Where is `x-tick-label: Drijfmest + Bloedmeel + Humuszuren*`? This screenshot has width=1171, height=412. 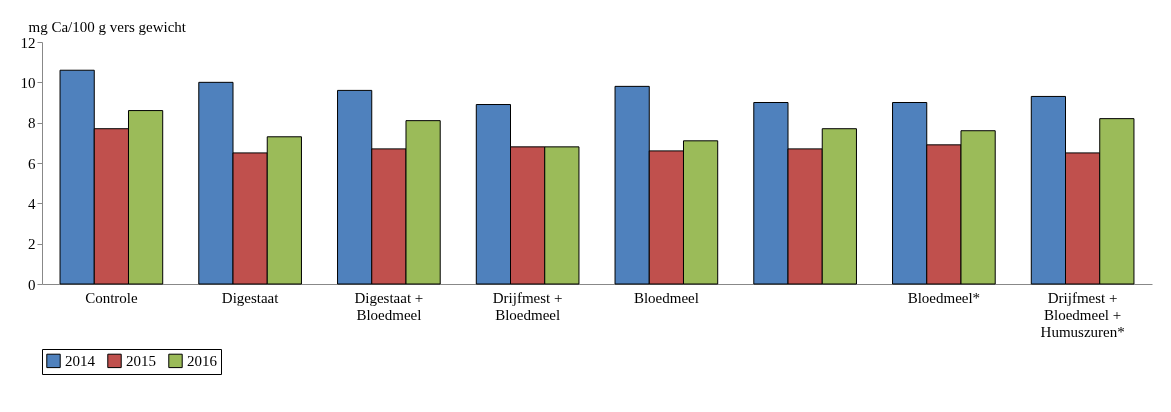
x-tick-label: Drijfmest + Bloedmeel + Humuszuren* is located at coordinates (1082, 314).